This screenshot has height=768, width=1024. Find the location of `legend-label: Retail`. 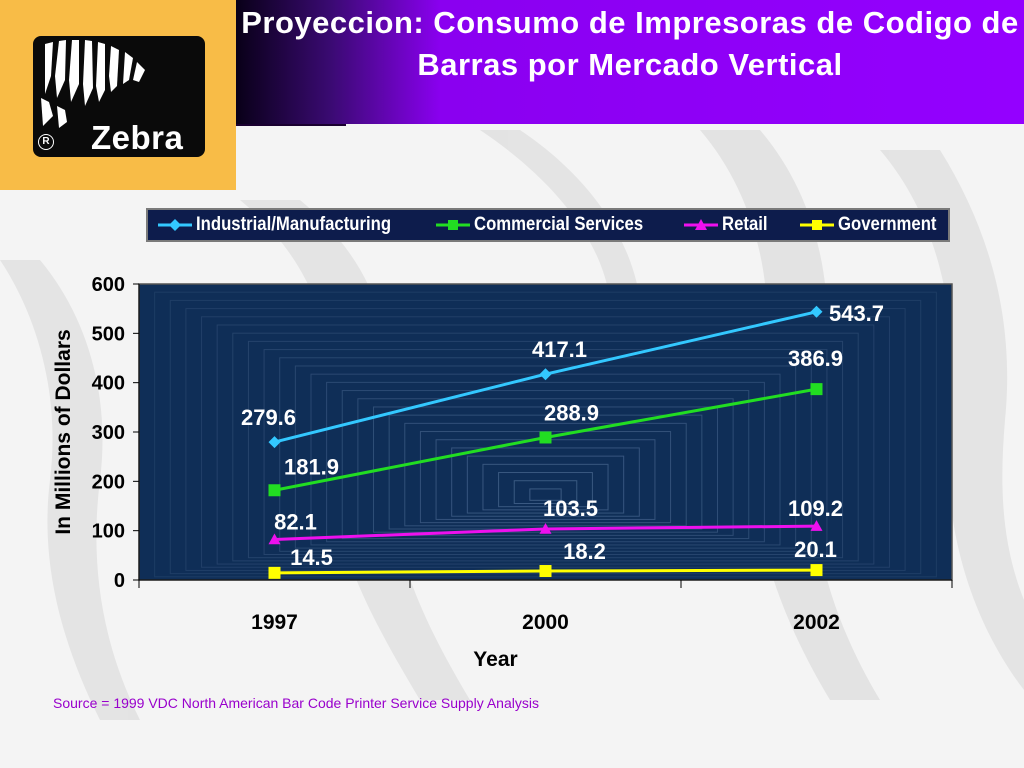

legend-label: Retail is located at coordinates (745, 224).